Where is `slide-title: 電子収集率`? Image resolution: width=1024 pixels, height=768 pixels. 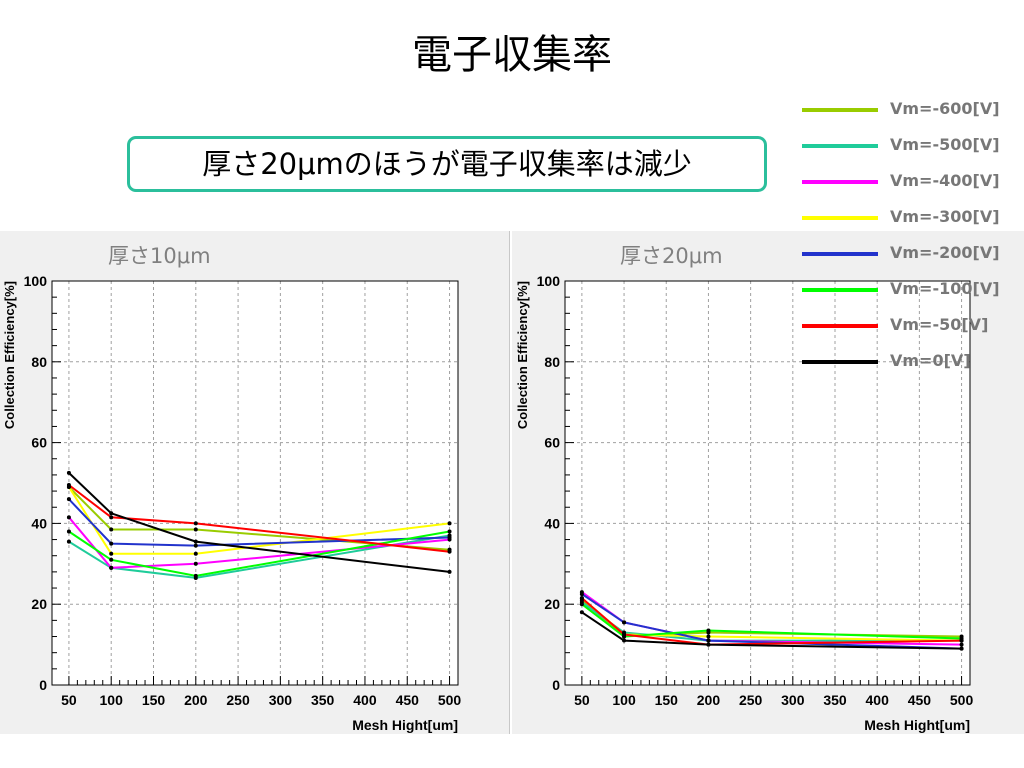
slide-title: 電子収集率 is located at coordinates (512, 55).